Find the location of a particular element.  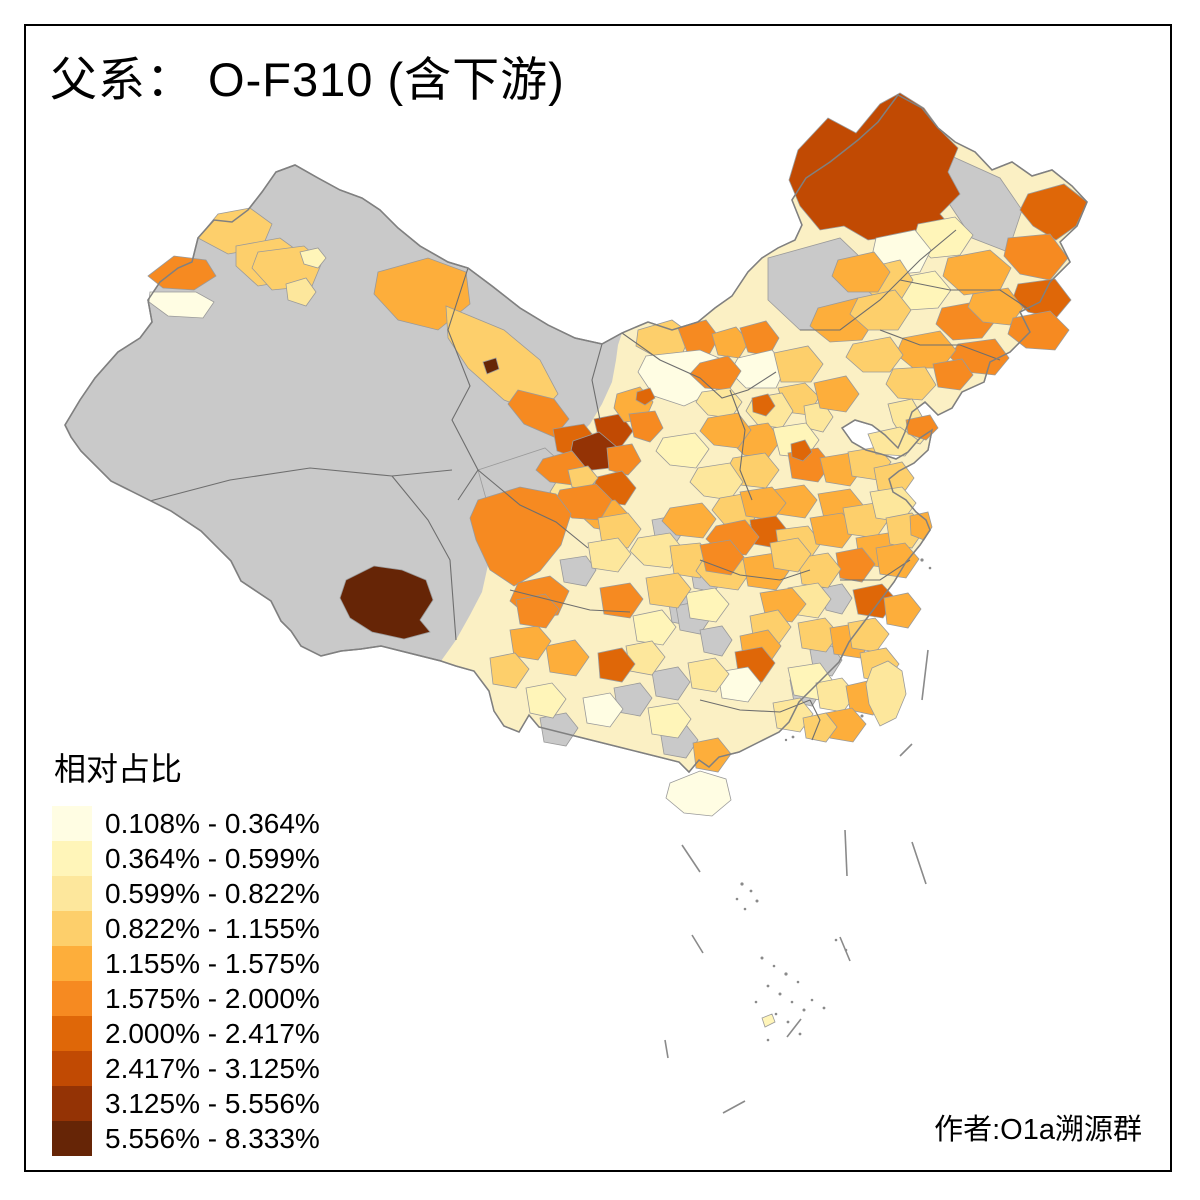

legend-label: 0.599% - 0.822% is located at coordinates (212, 893).